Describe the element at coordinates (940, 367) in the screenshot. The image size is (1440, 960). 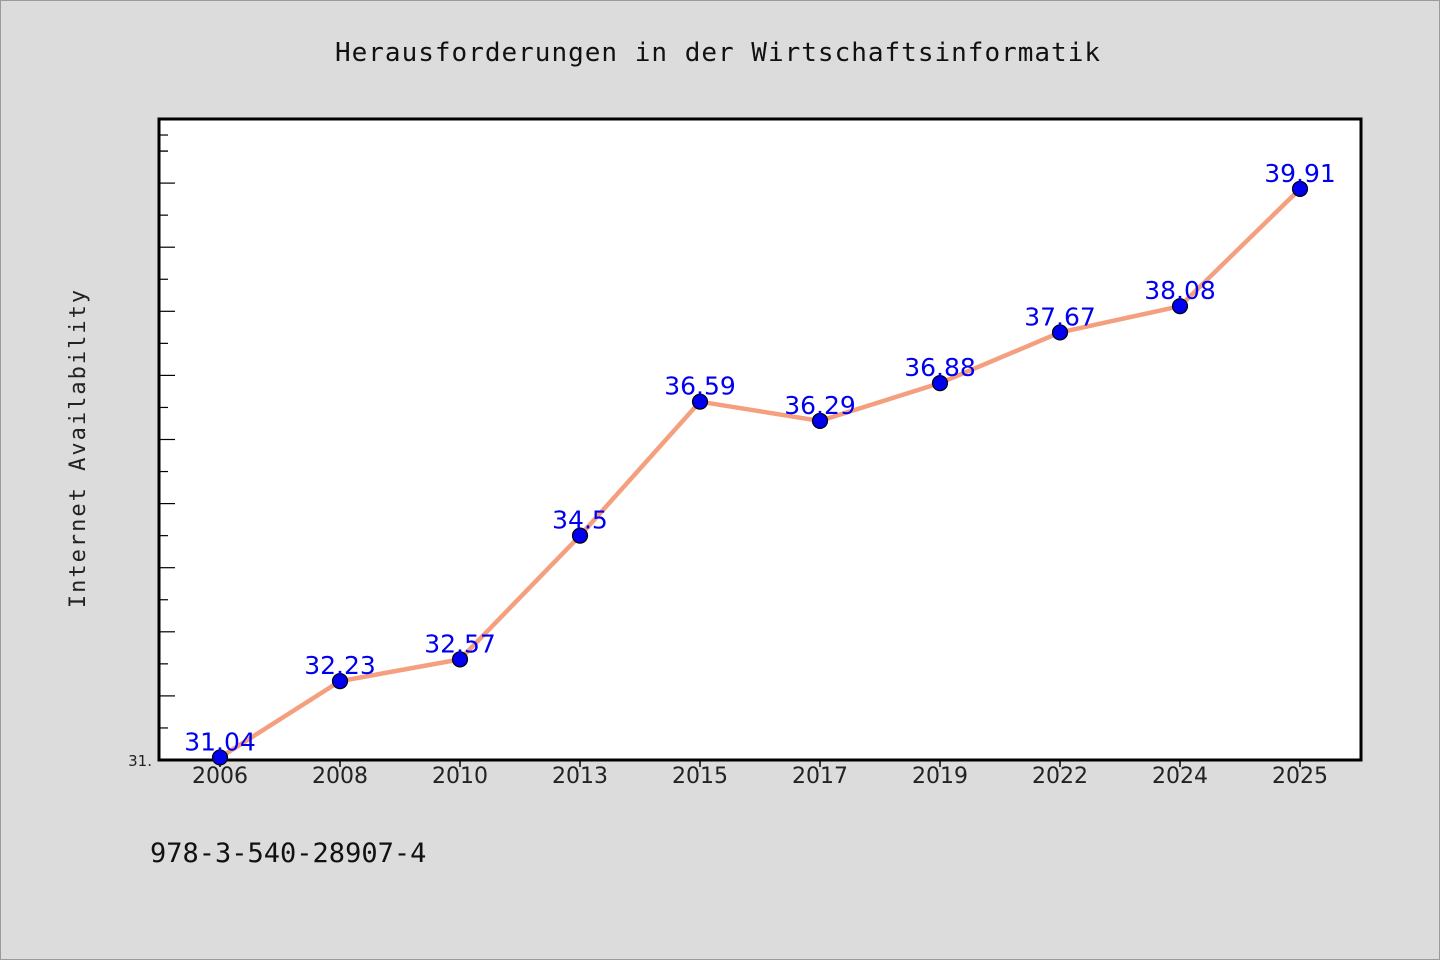
I see `data-label: 36.88` at that location.